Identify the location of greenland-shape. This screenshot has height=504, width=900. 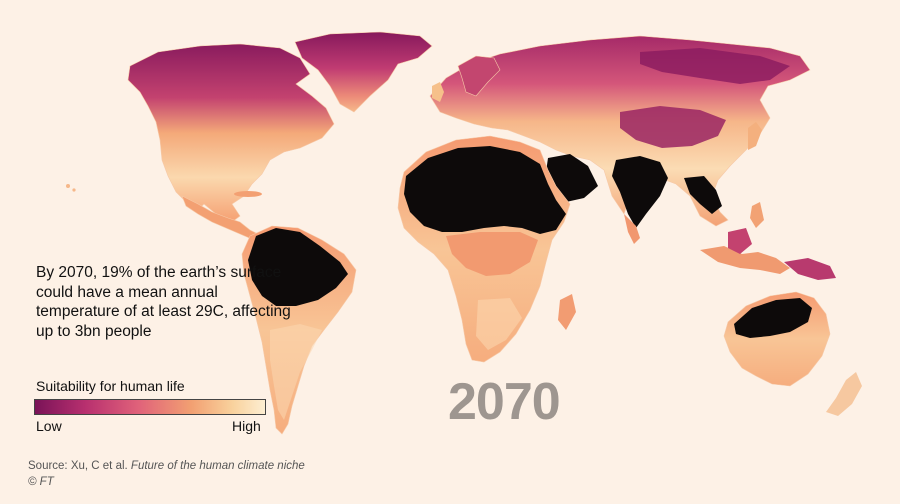
(363, 72).